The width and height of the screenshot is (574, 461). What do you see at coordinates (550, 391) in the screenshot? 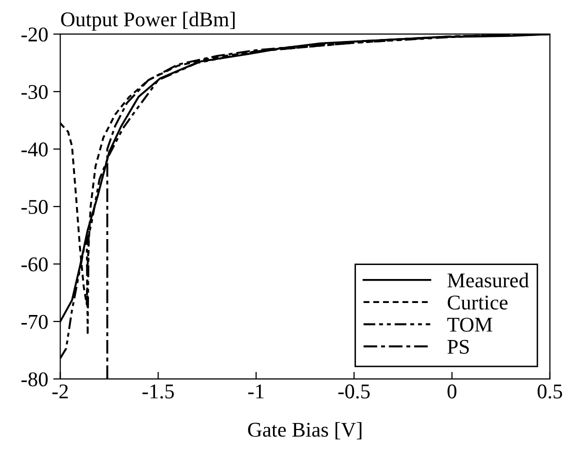
I see `x-tick-label: 0.5` at bounding box center [550, 391].